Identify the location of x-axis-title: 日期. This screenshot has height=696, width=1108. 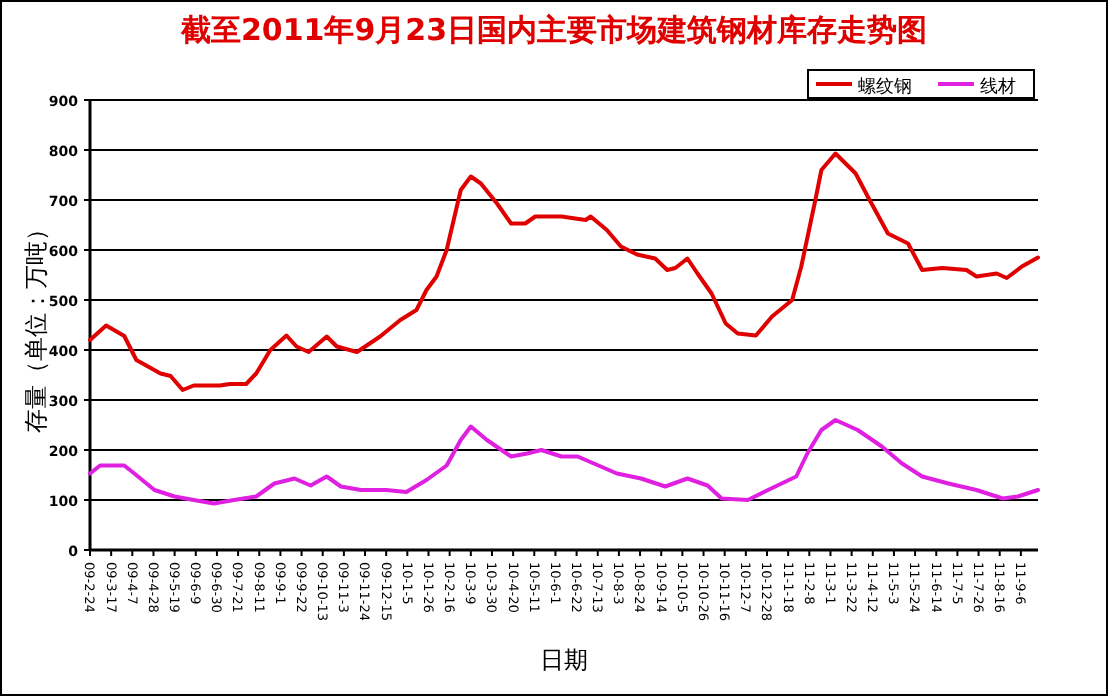
(564, 660).